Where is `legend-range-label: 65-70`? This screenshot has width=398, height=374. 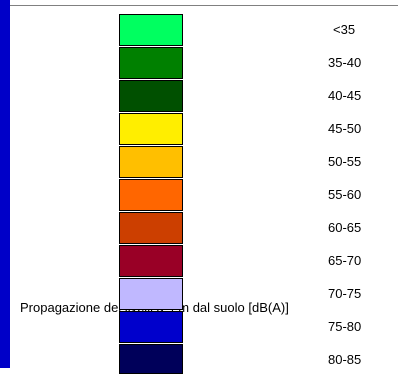
legend-range-label: 65-70 is located at coordinates (345, 260).